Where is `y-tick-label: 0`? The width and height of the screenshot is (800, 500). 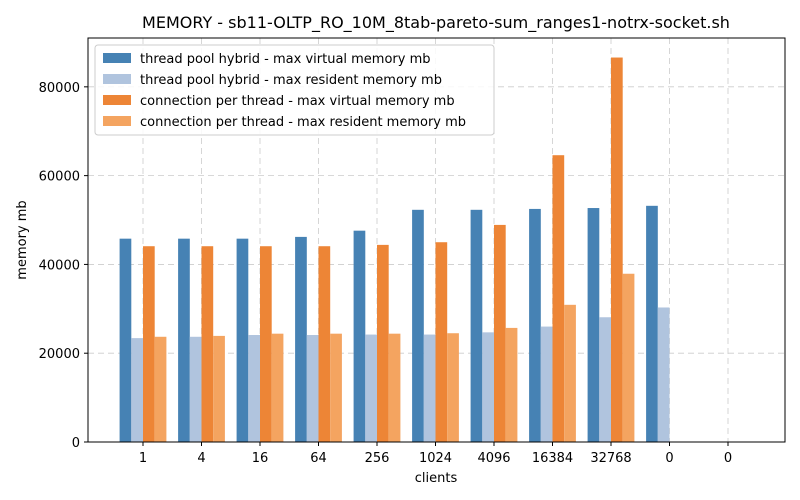 y-tick-label: 0 is located at coordinates (76, 443).